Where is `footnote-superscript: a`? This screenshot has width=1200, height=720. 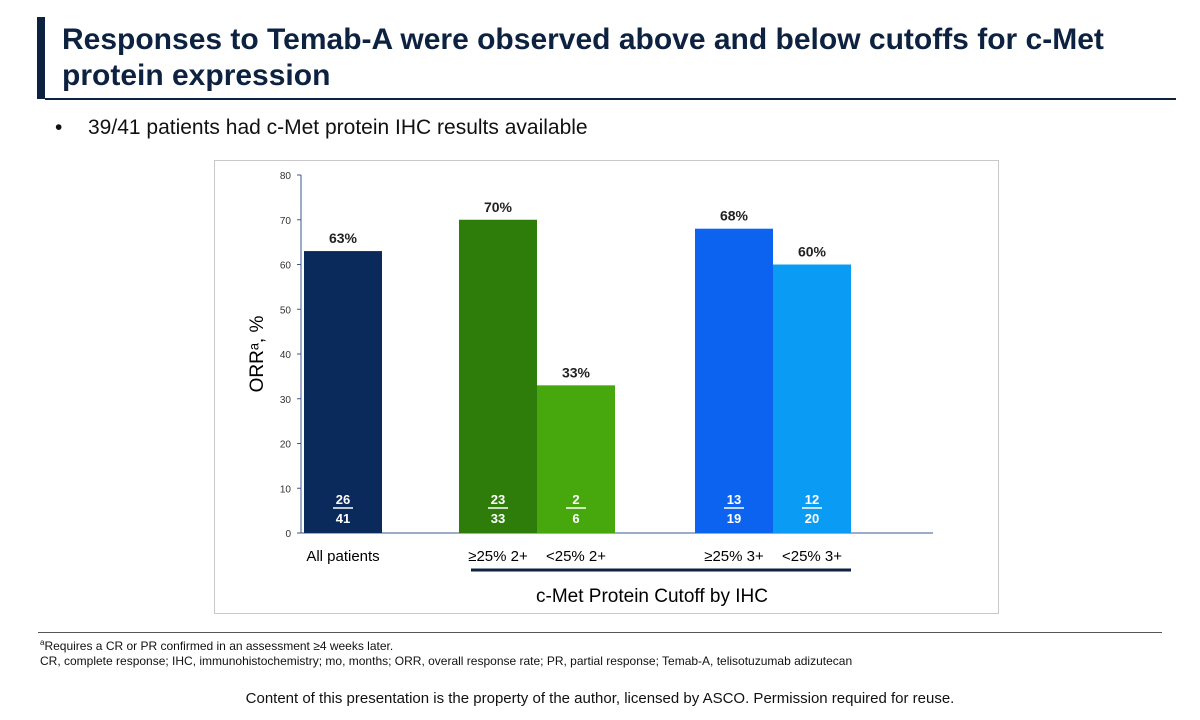
footnote-superscript: a is located at coordinates (42, 642).